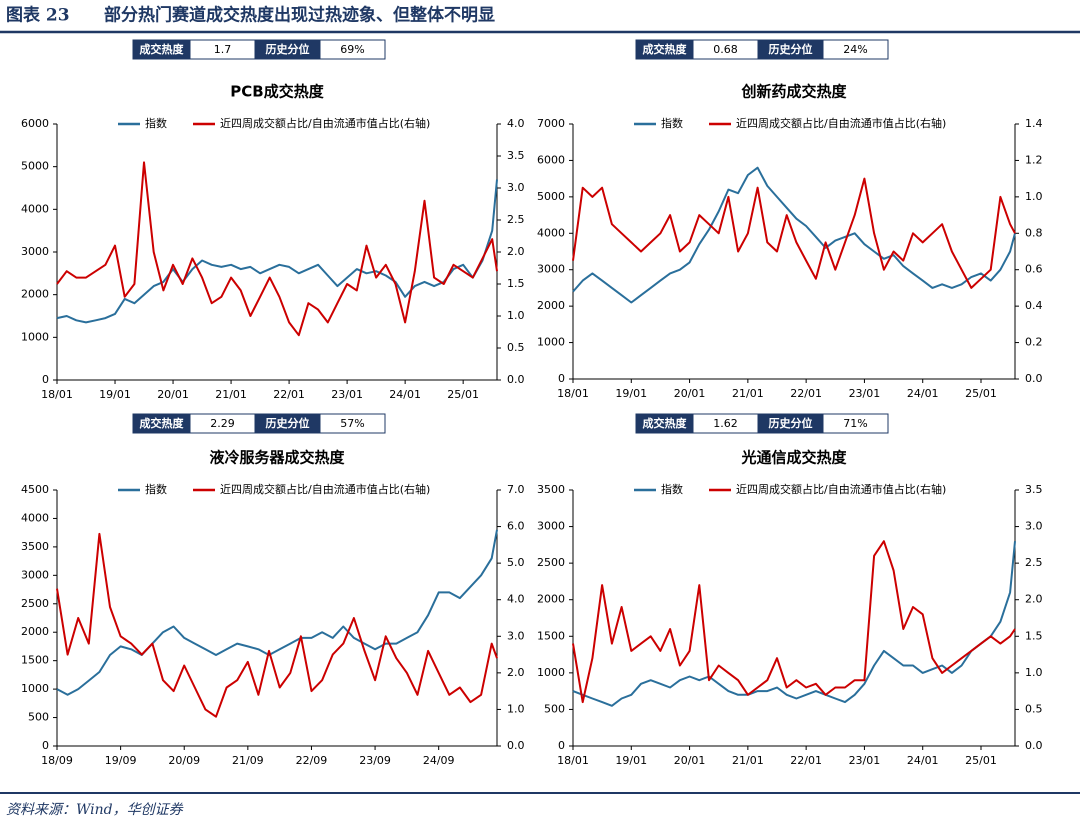 This screenshot has width=1080, height=829. What do you see at coordinates (1034, 232) in the screenshot?
I see `y2-tick-label: 0.8` at bounding box center [1034, 232].